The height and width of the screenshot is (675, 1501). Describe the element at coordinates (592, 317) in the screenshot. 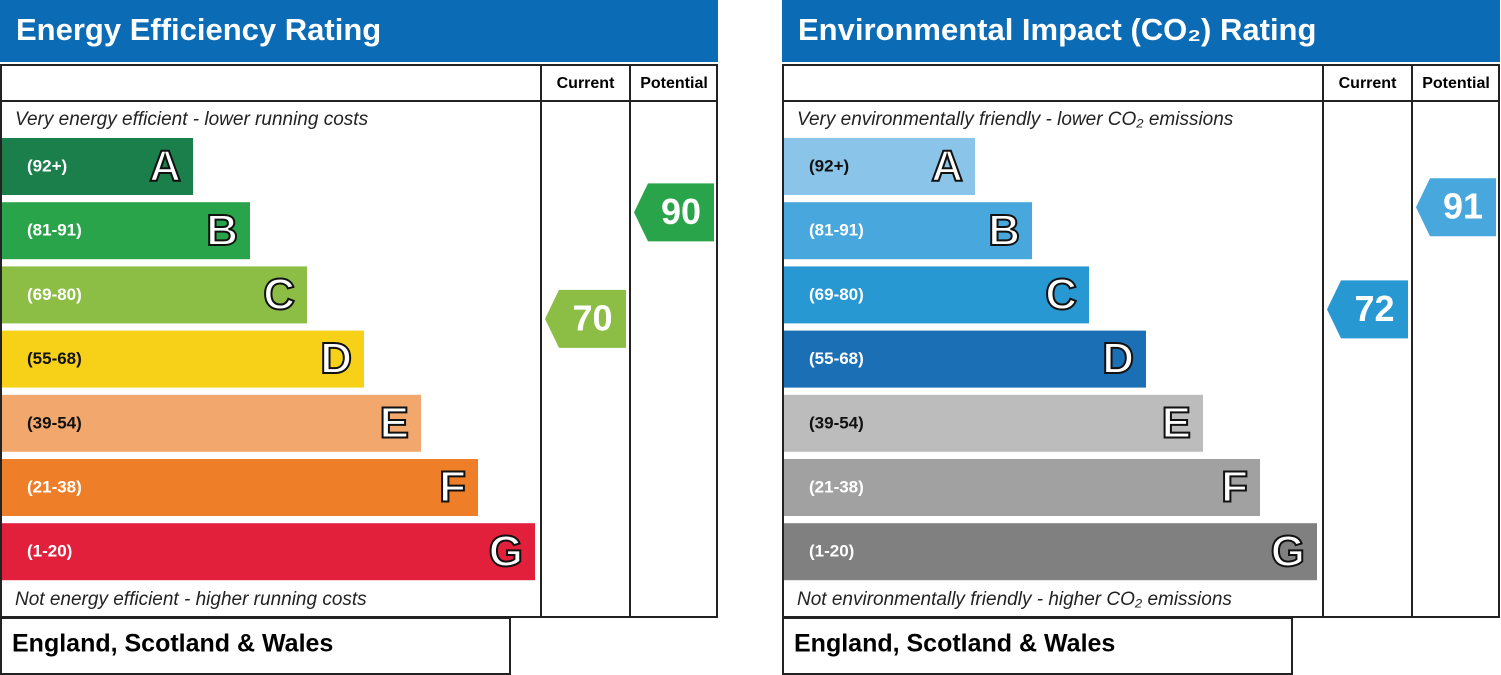

I see `rating-value: 70` at that location.